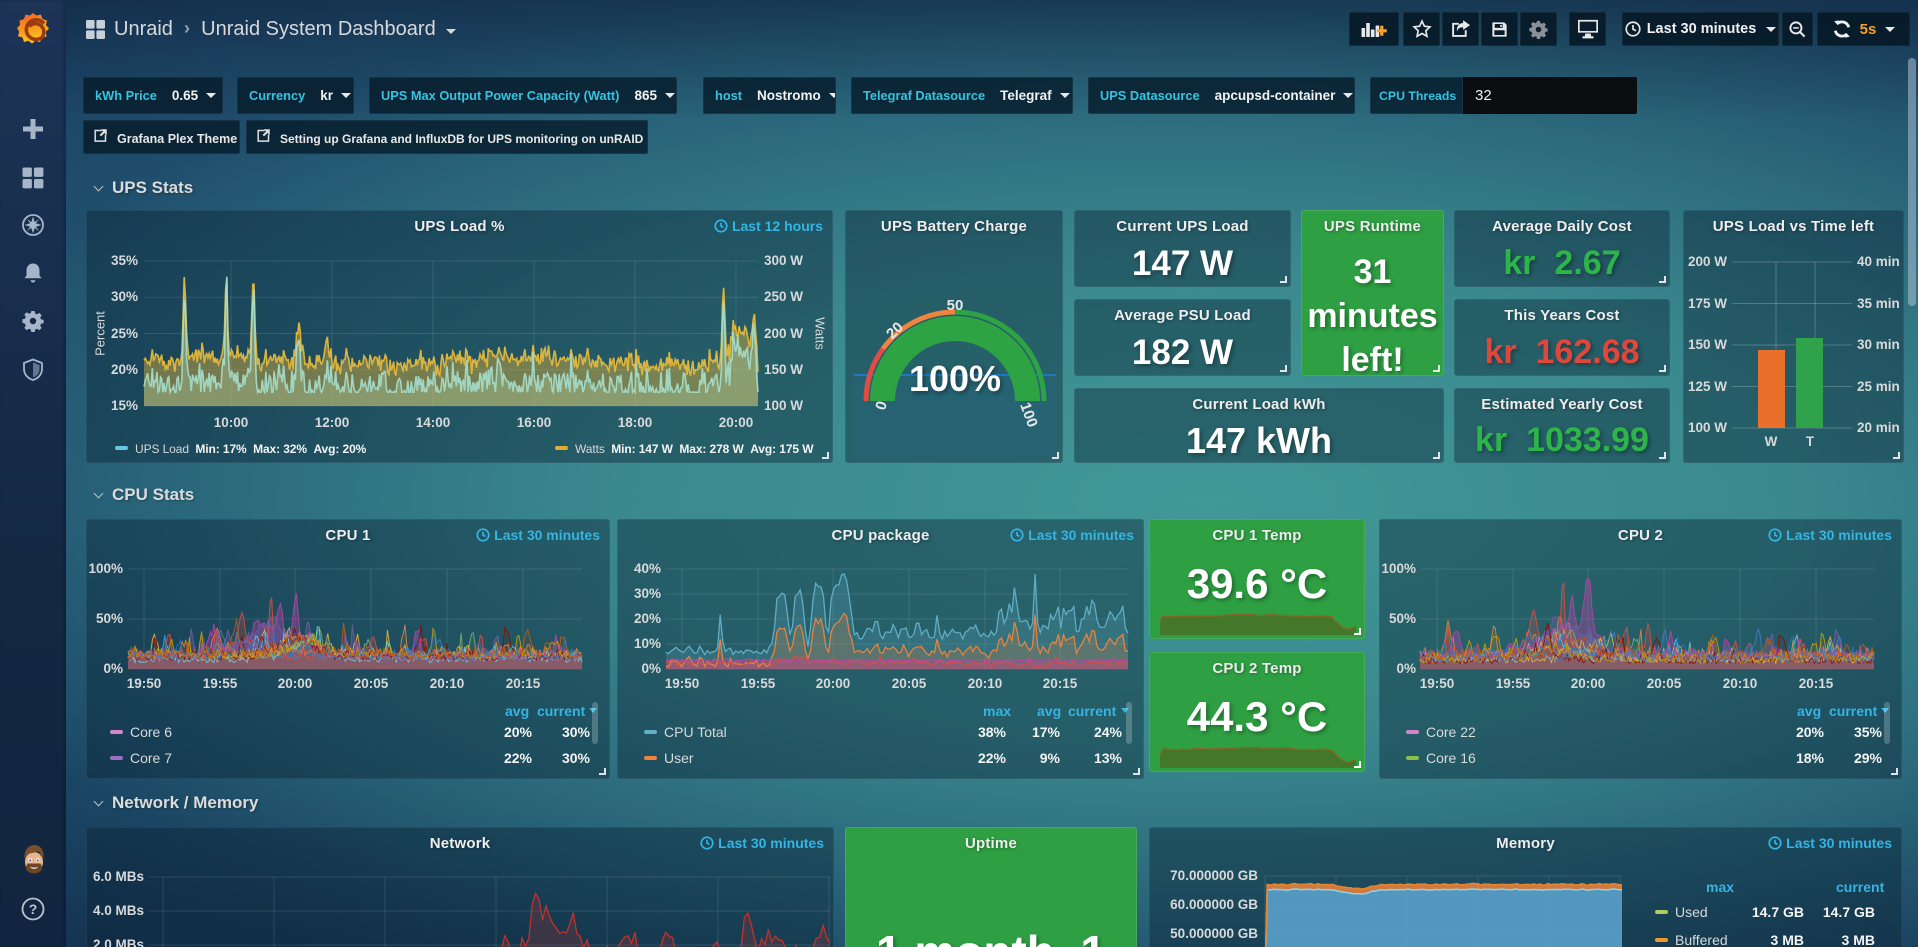 The width and height of the screenshot is (1918, 947). Describe the element at coordinates (955, 378) in the screenshot. I see `svg-text: 100%` at that location.